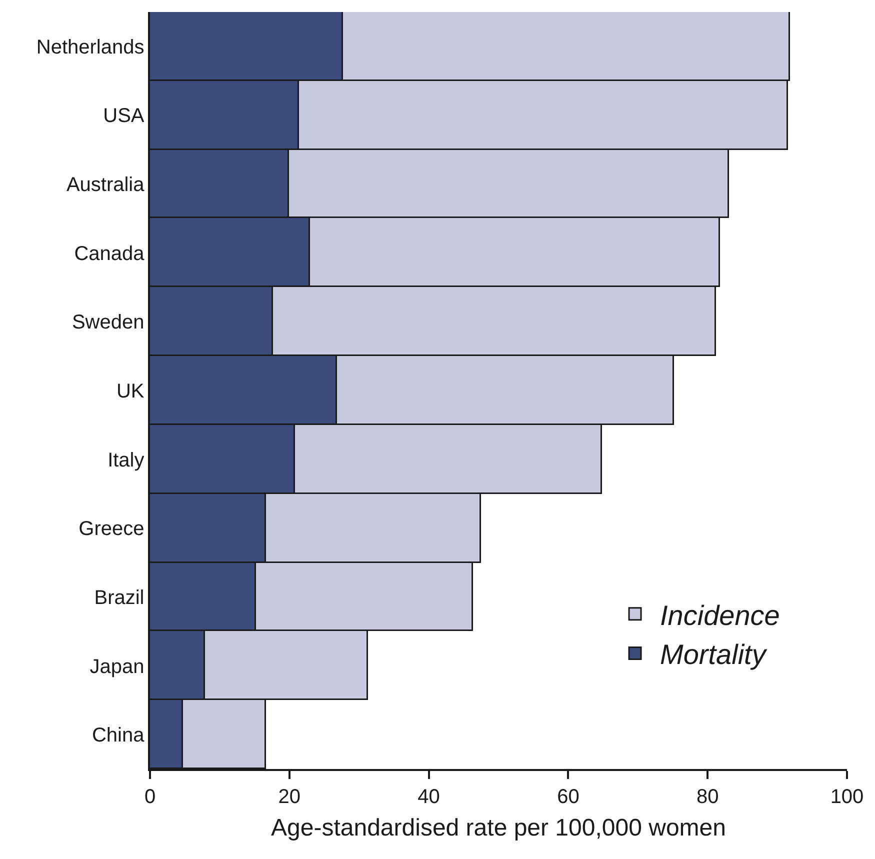  I want to click on x-axis-title: Age-standardised rate per 100,000 women, so click(498, 828).